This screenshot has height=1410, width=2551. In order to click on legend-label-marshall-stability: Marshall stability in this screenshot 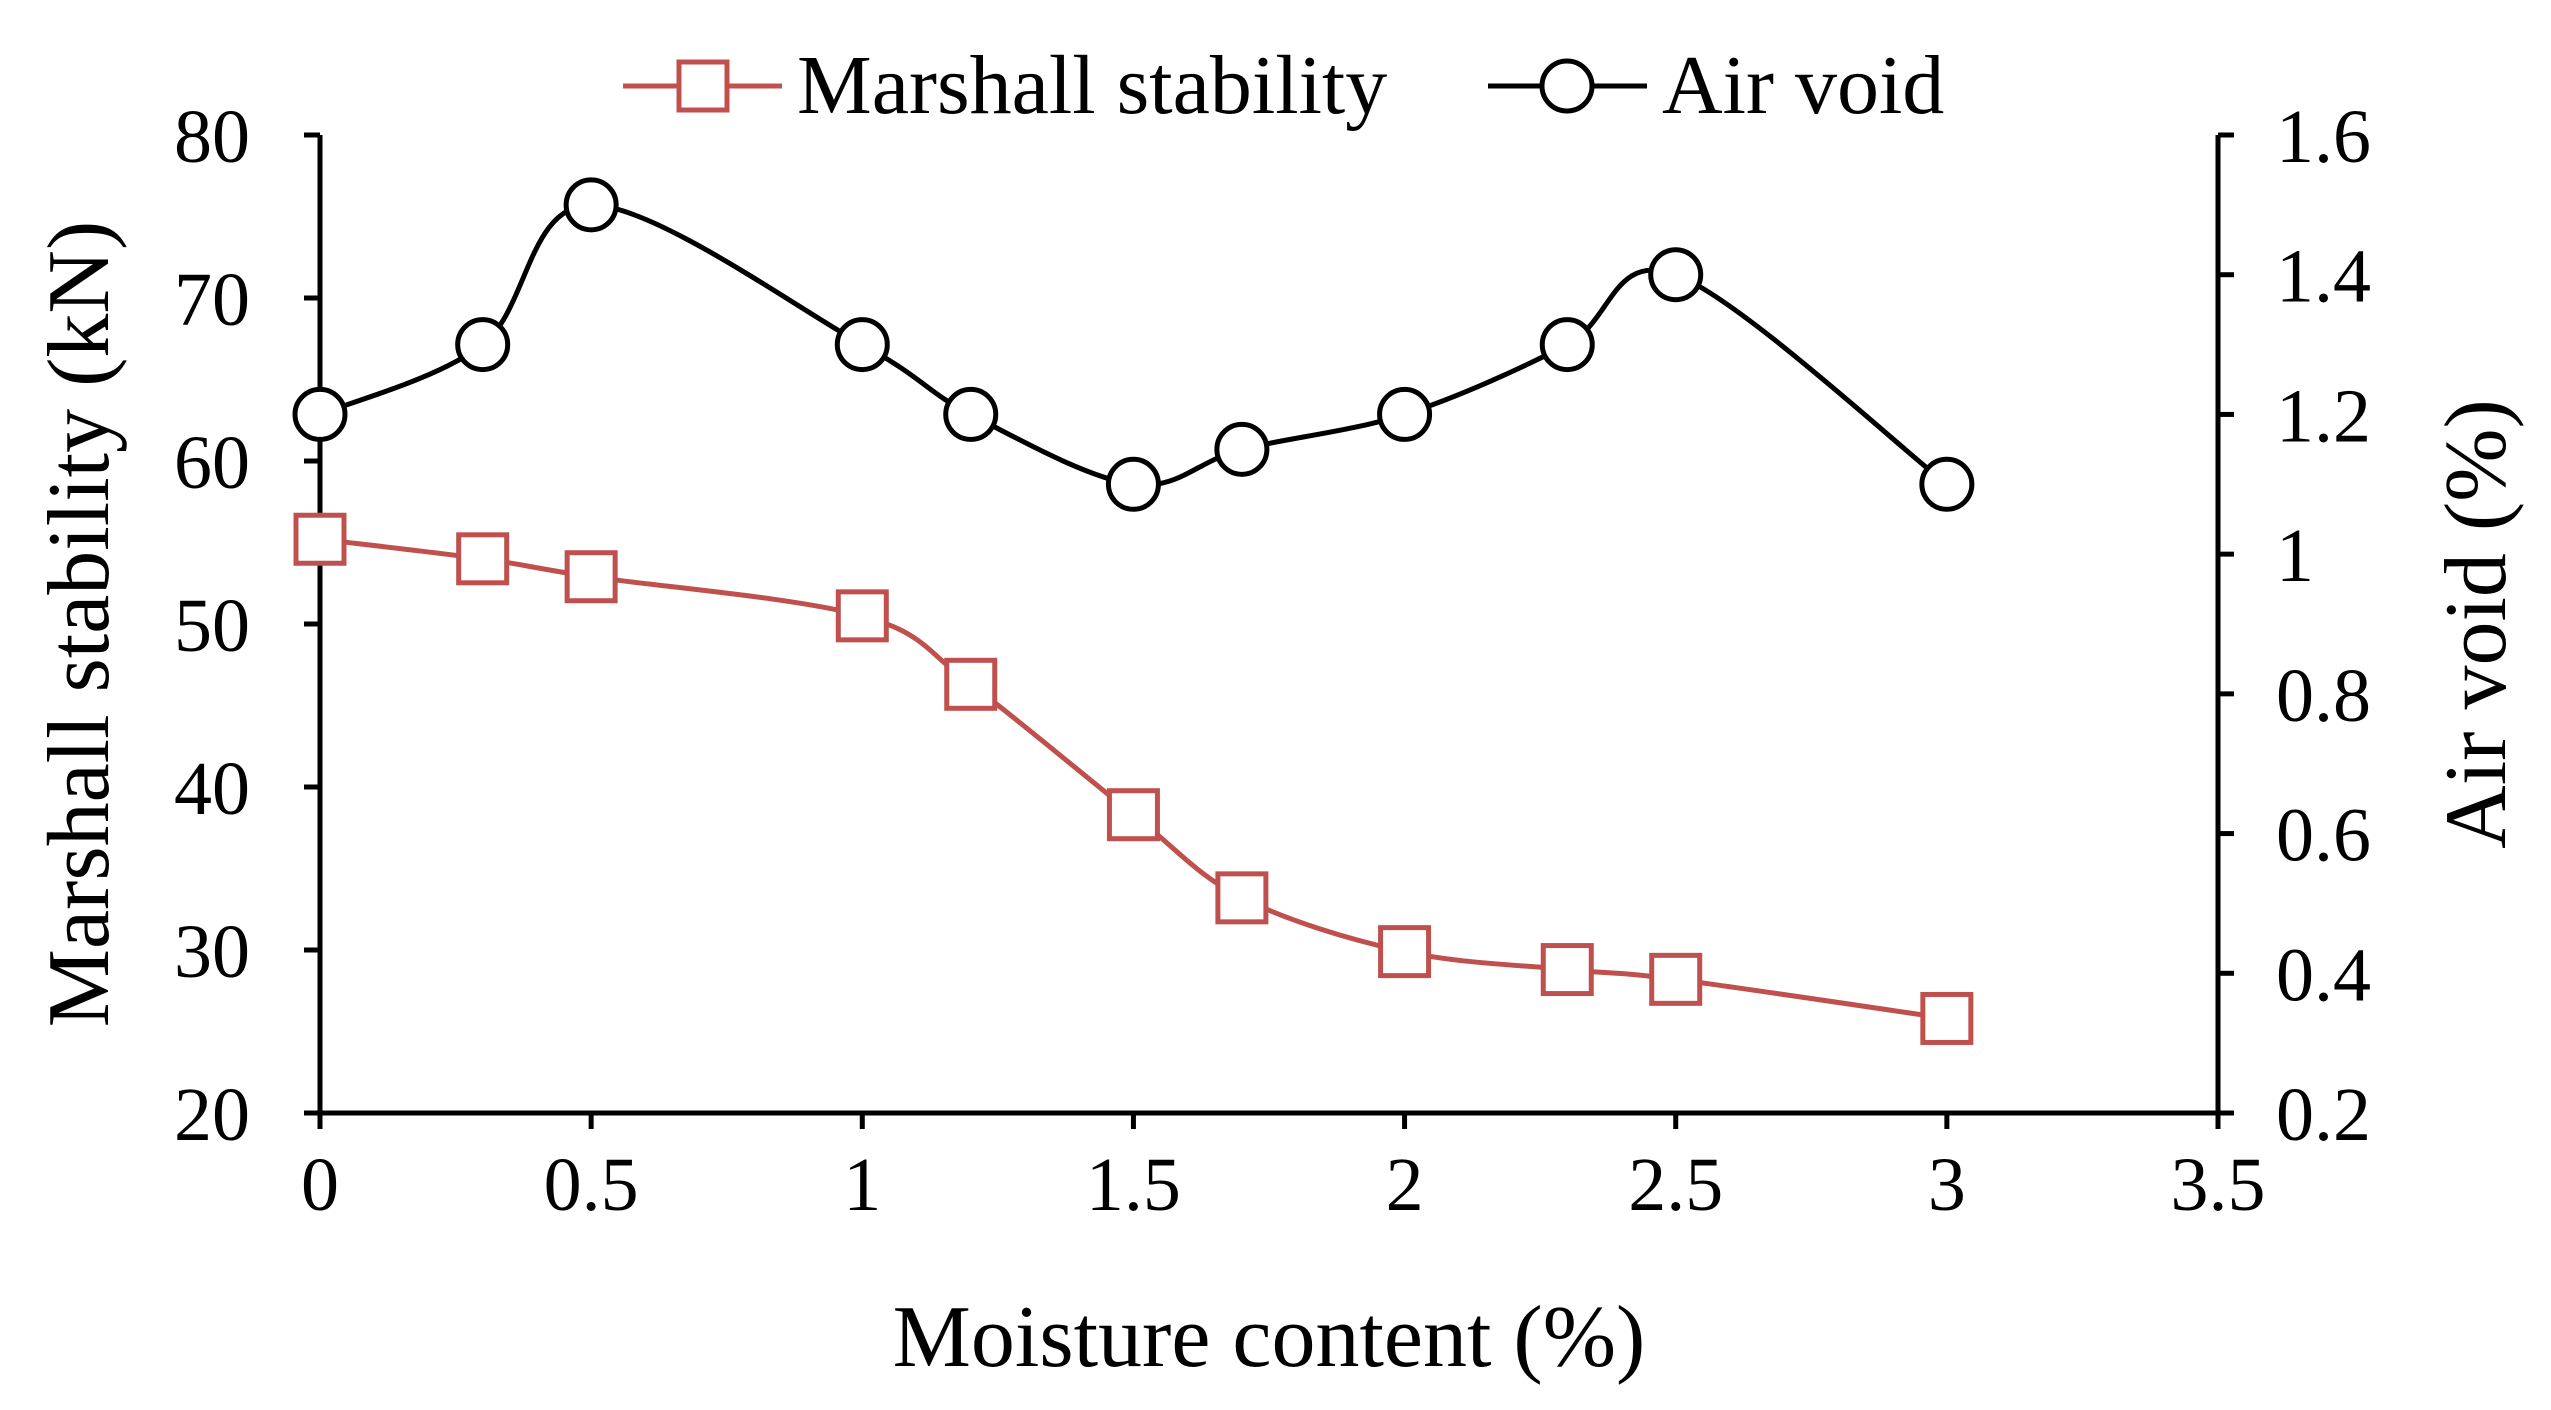, I will do `click(1092, 85)`.